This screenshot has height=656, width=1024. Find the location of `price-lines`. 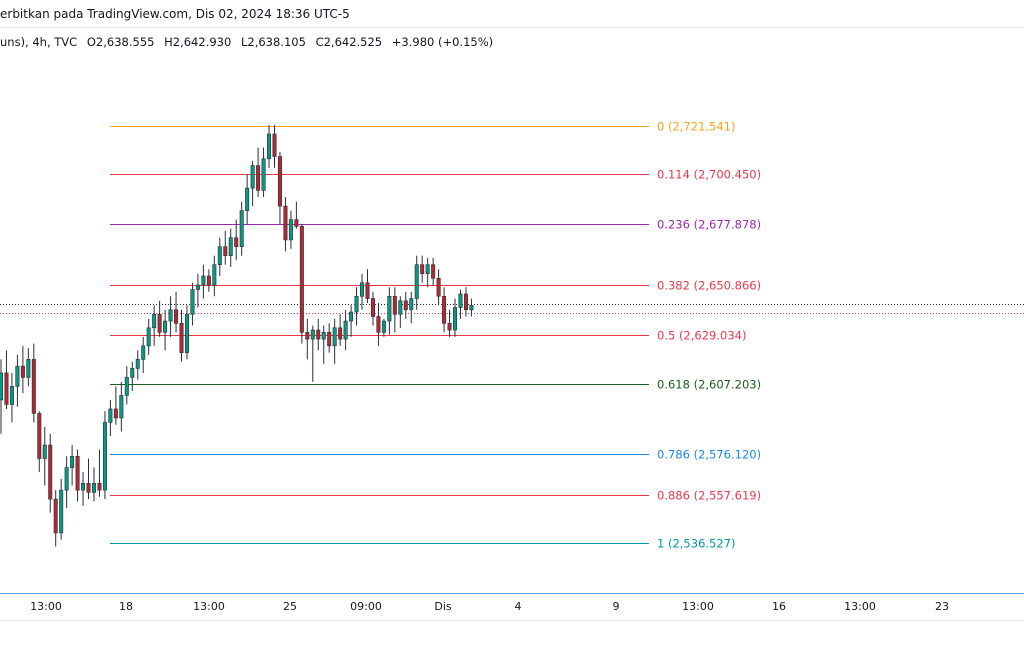

price-lines is located at coordinates (512, 309).